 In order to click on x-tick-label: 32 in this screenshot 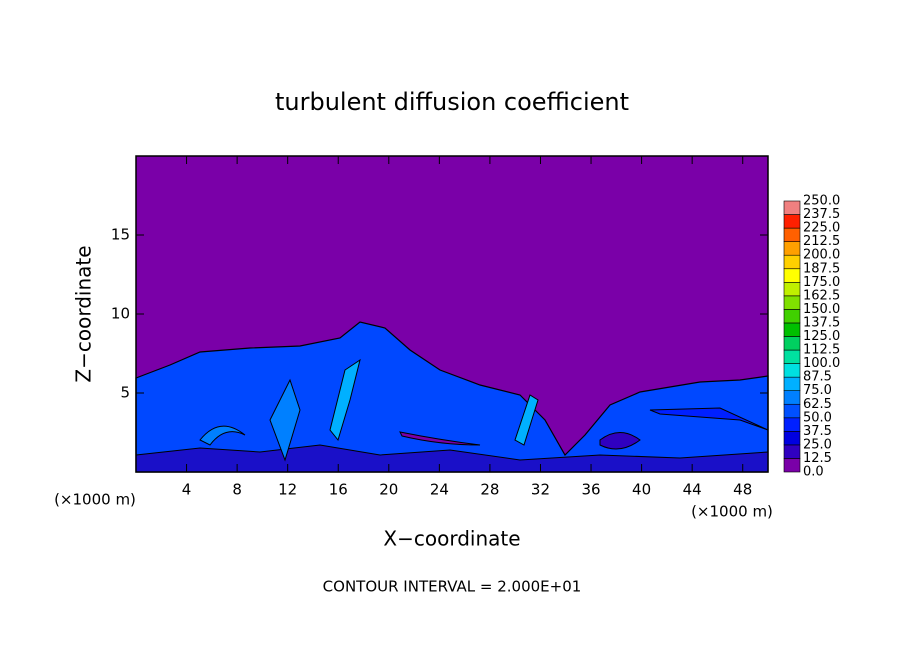, I will do `click(540, 490)`.